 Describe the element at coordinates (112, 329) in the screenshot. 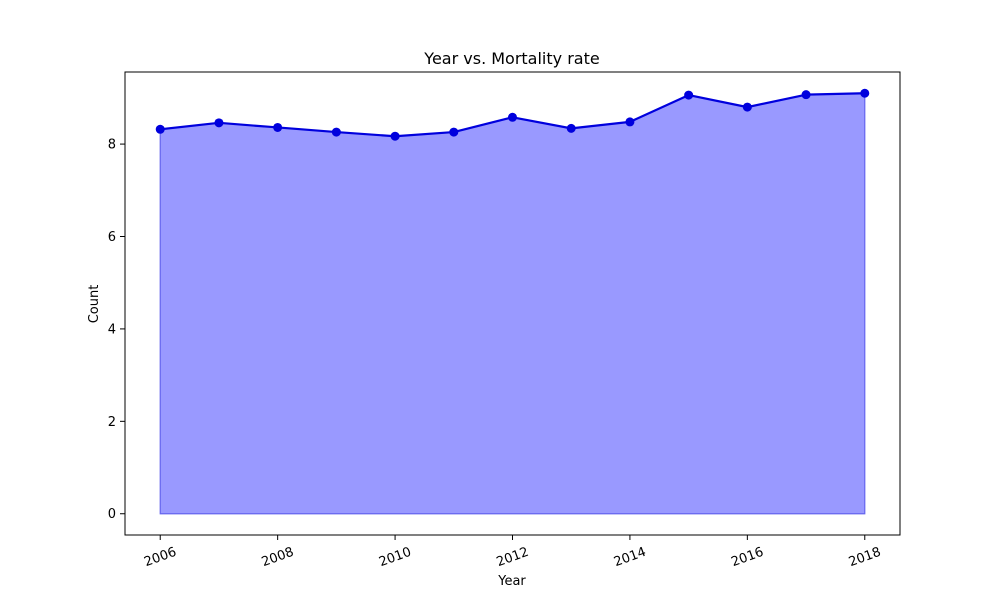

I see `y-tick-label: 4` at that location.